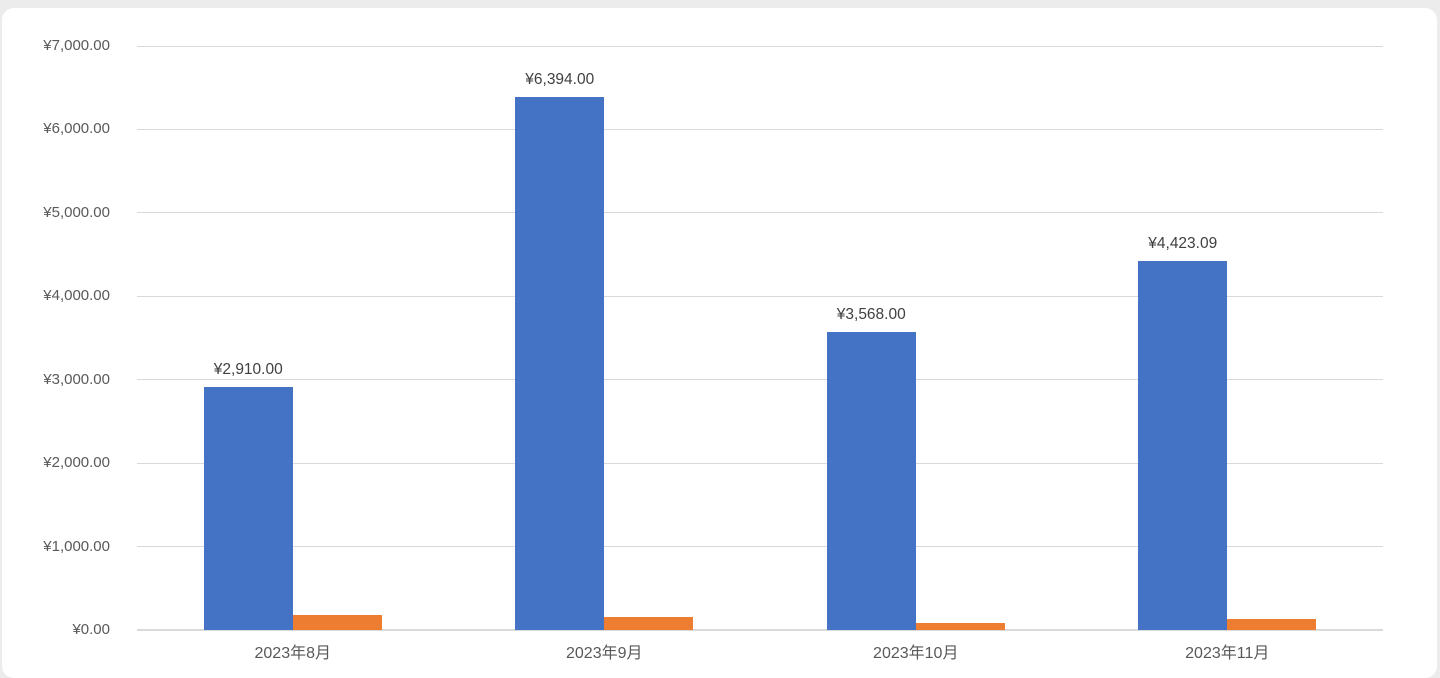 This screenshot has width=1440, height=678. I want to click on y-axis-tick-label: ¥1,000.00, so click(76, 546).